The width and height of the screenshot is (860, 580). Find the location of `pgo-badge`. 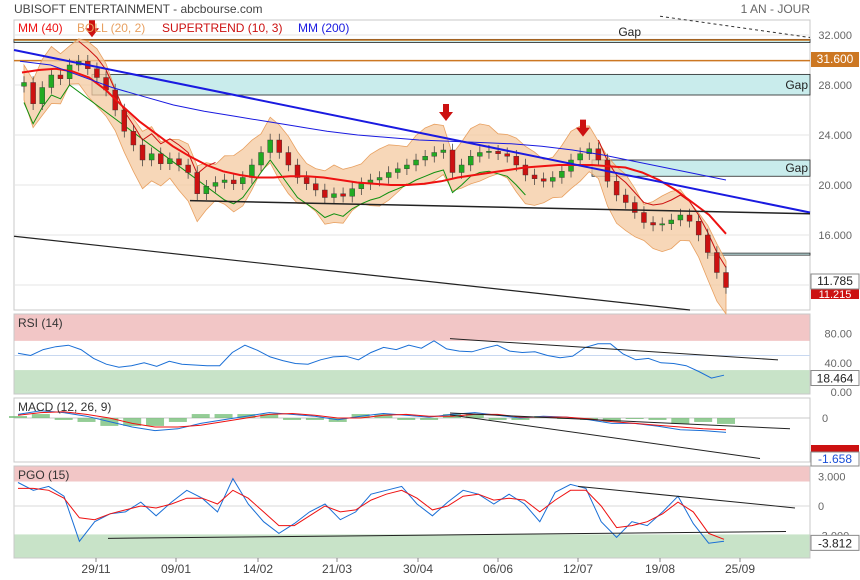

pgo-badge is located at coordinates (835, 542).